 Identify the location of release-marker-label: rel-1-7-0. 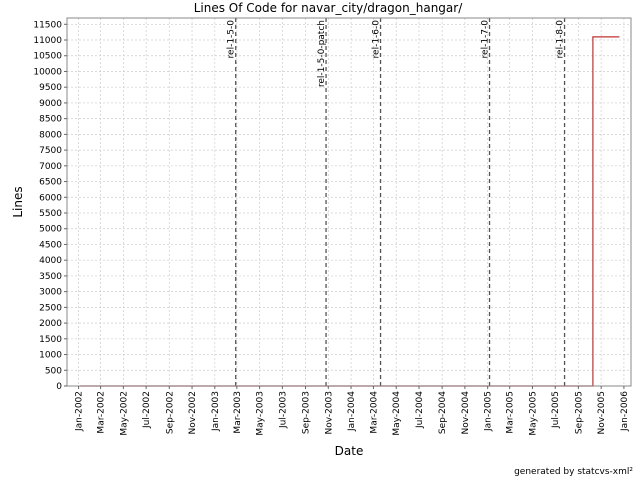
(486, 39).